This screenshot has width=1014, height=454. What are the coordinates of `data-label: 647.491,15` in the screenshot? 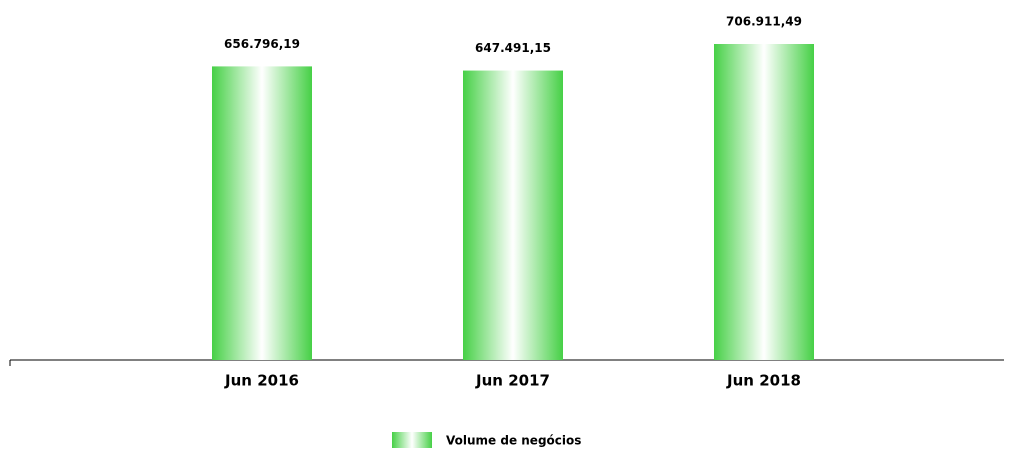 It's located at (513, 48).